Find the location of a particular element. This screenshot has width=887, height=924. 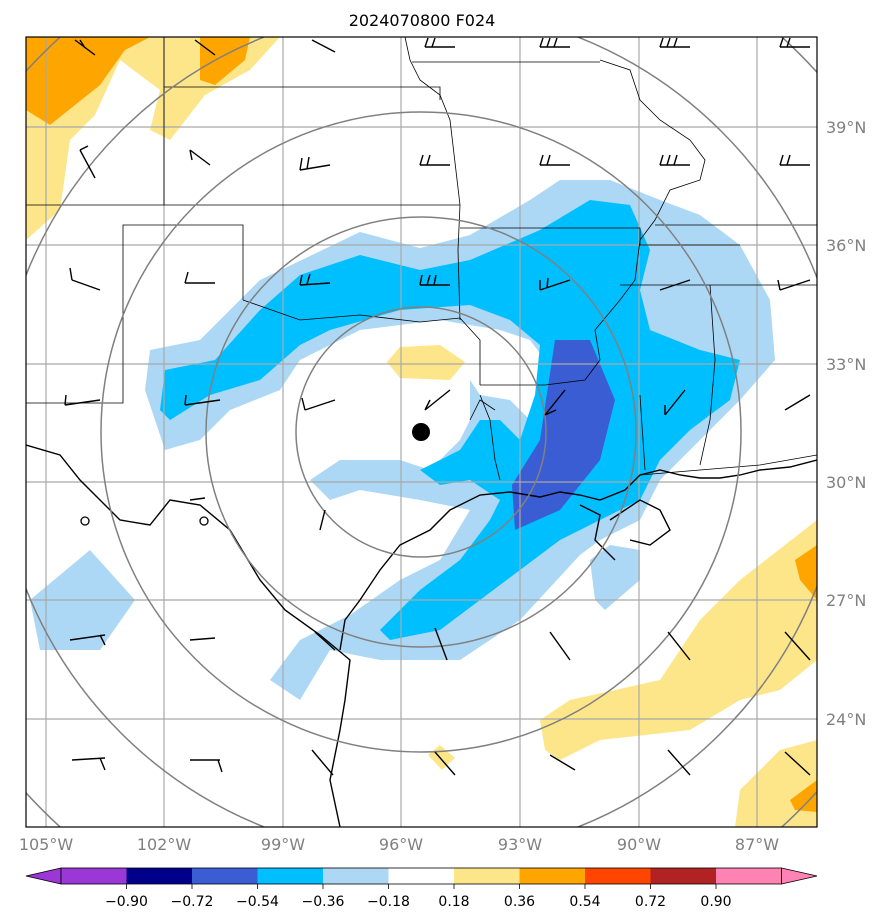

colorbar-label: 0.72 is located at coordinates (650, 902).